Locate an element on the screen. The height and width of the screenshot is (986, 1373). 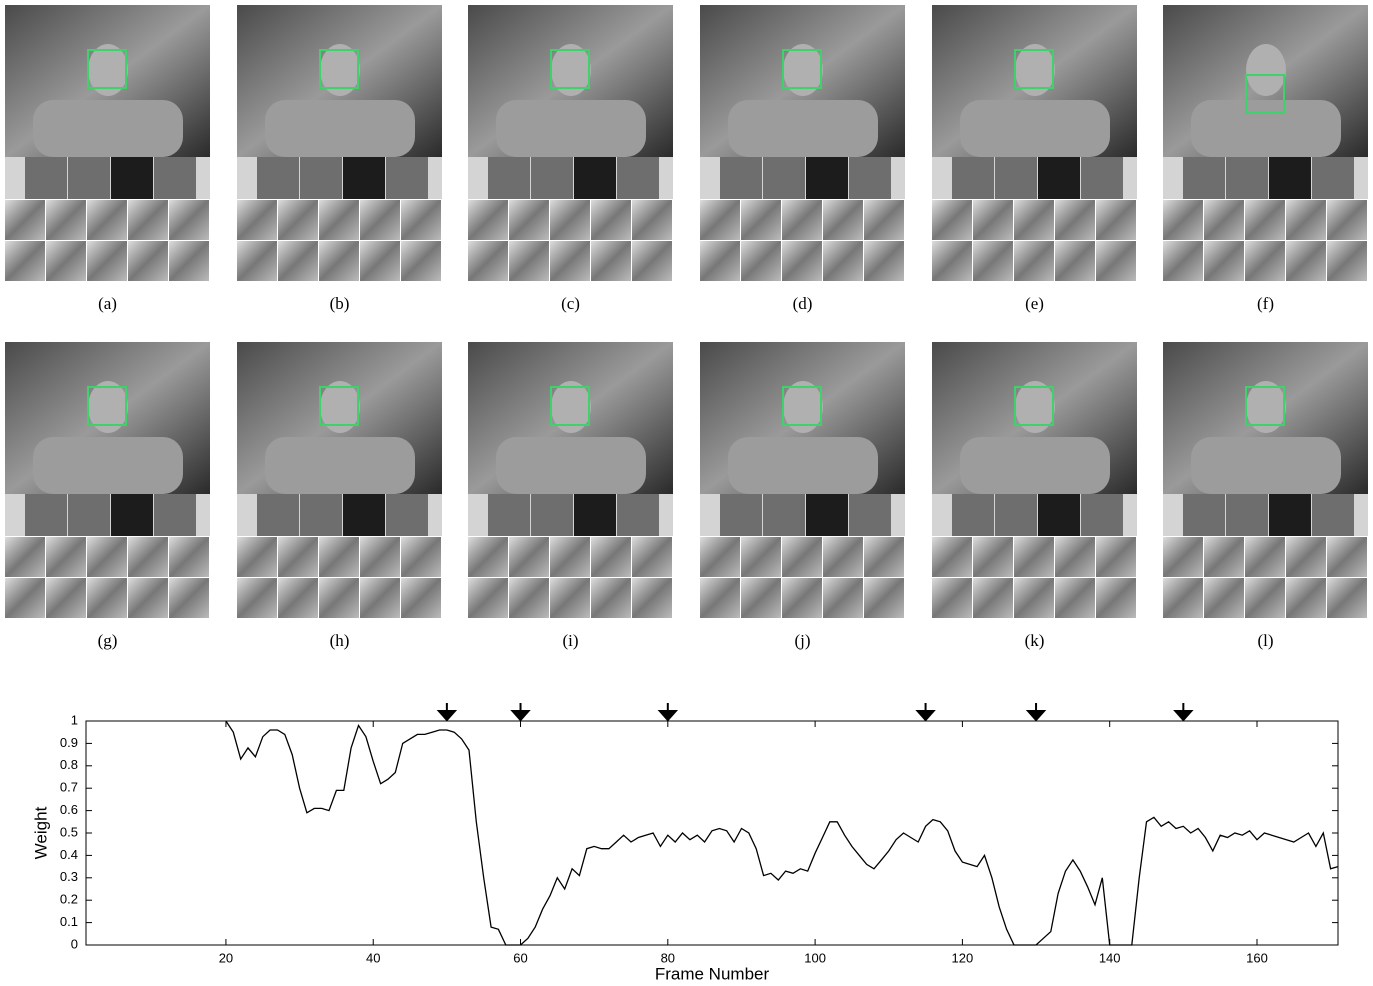
x-tick-label: 60 is located at coordinates (520, 957).